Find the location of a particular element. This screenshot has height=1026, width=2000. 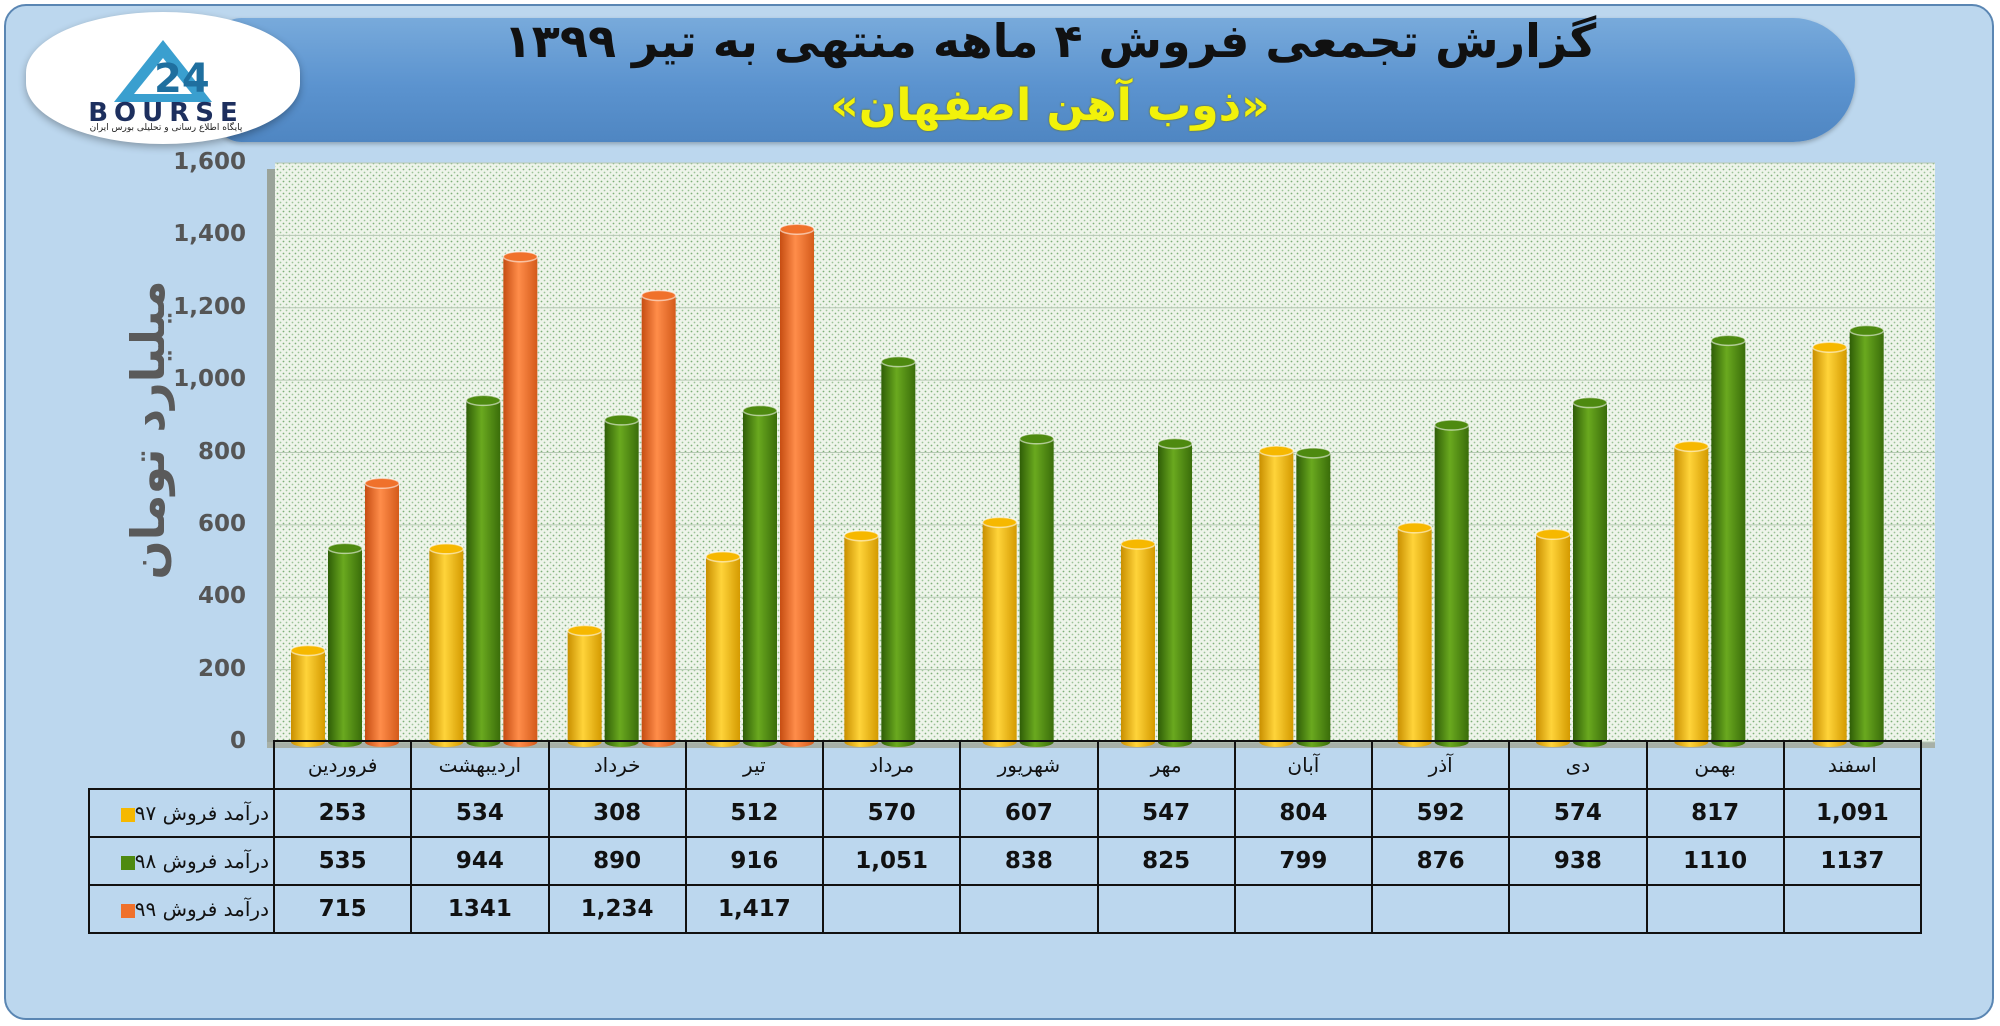

data-label: 592 is located at coordinates (1440, 813).